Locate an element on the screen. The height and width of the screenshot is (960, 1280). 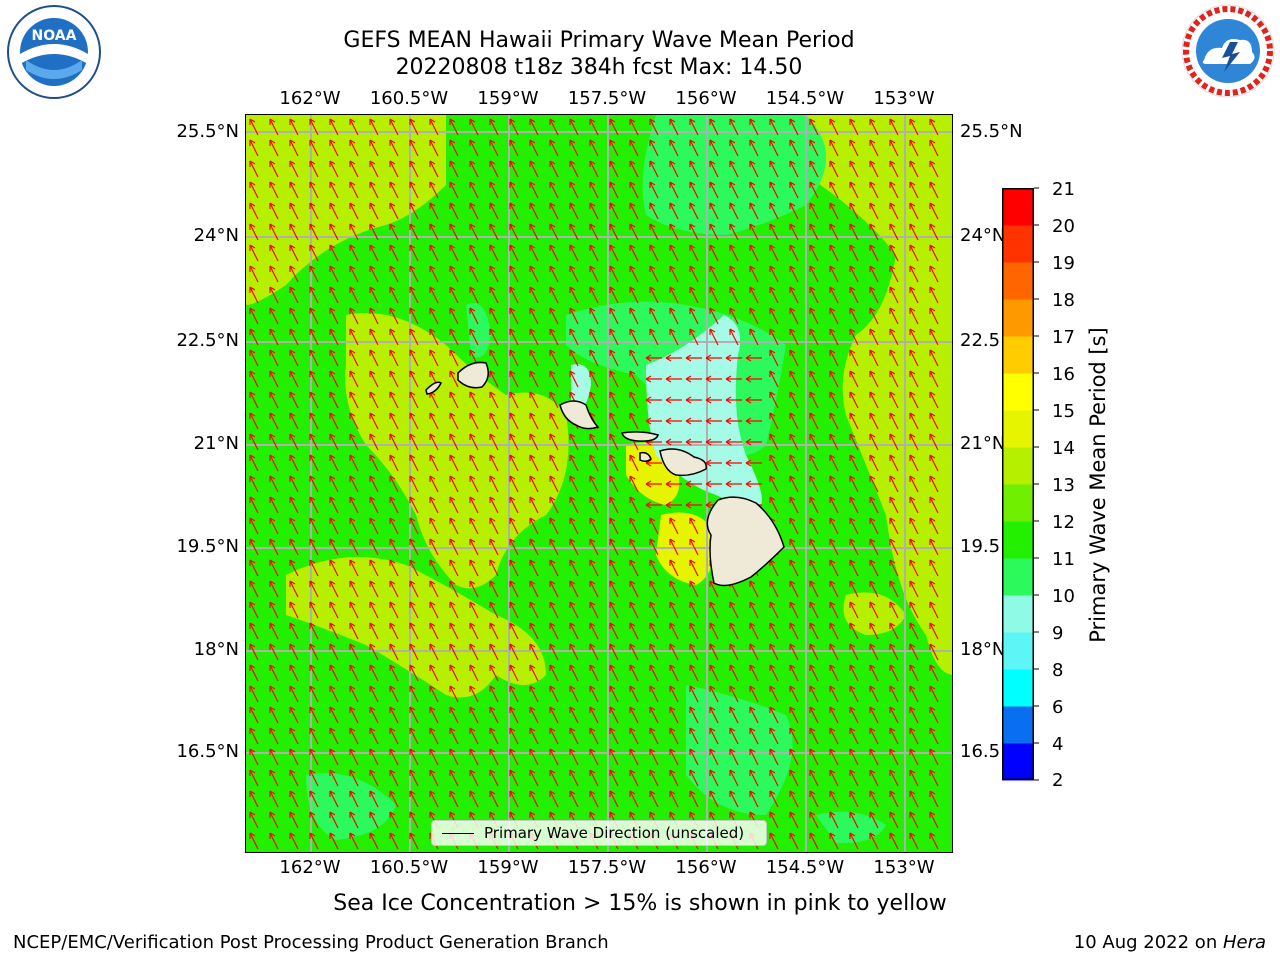
legend-label: Primary Wave Direction (unscaled) is located at coordinates (614, 833).